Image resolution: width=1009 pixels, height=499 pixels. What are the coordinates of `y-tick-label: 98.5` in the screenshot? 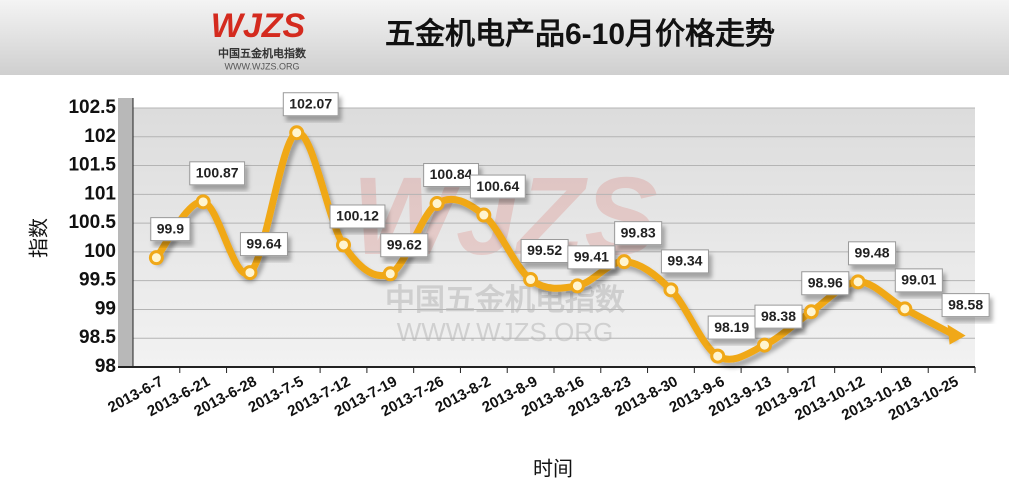 It's located at (97, 337).